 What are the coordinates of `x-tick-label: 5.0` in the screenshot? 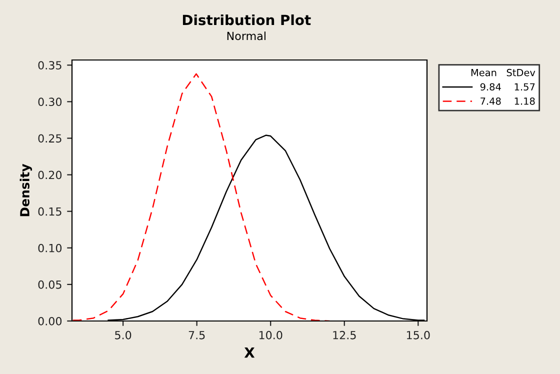 It's located at (123, 335).